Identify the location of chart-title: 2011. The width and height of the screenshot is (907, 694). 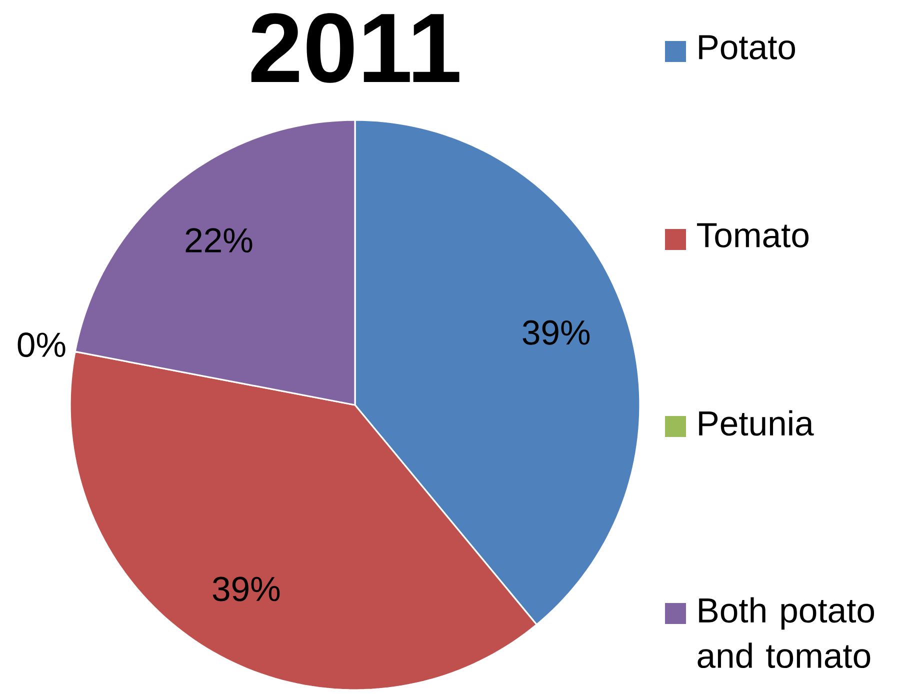
(355, 48).